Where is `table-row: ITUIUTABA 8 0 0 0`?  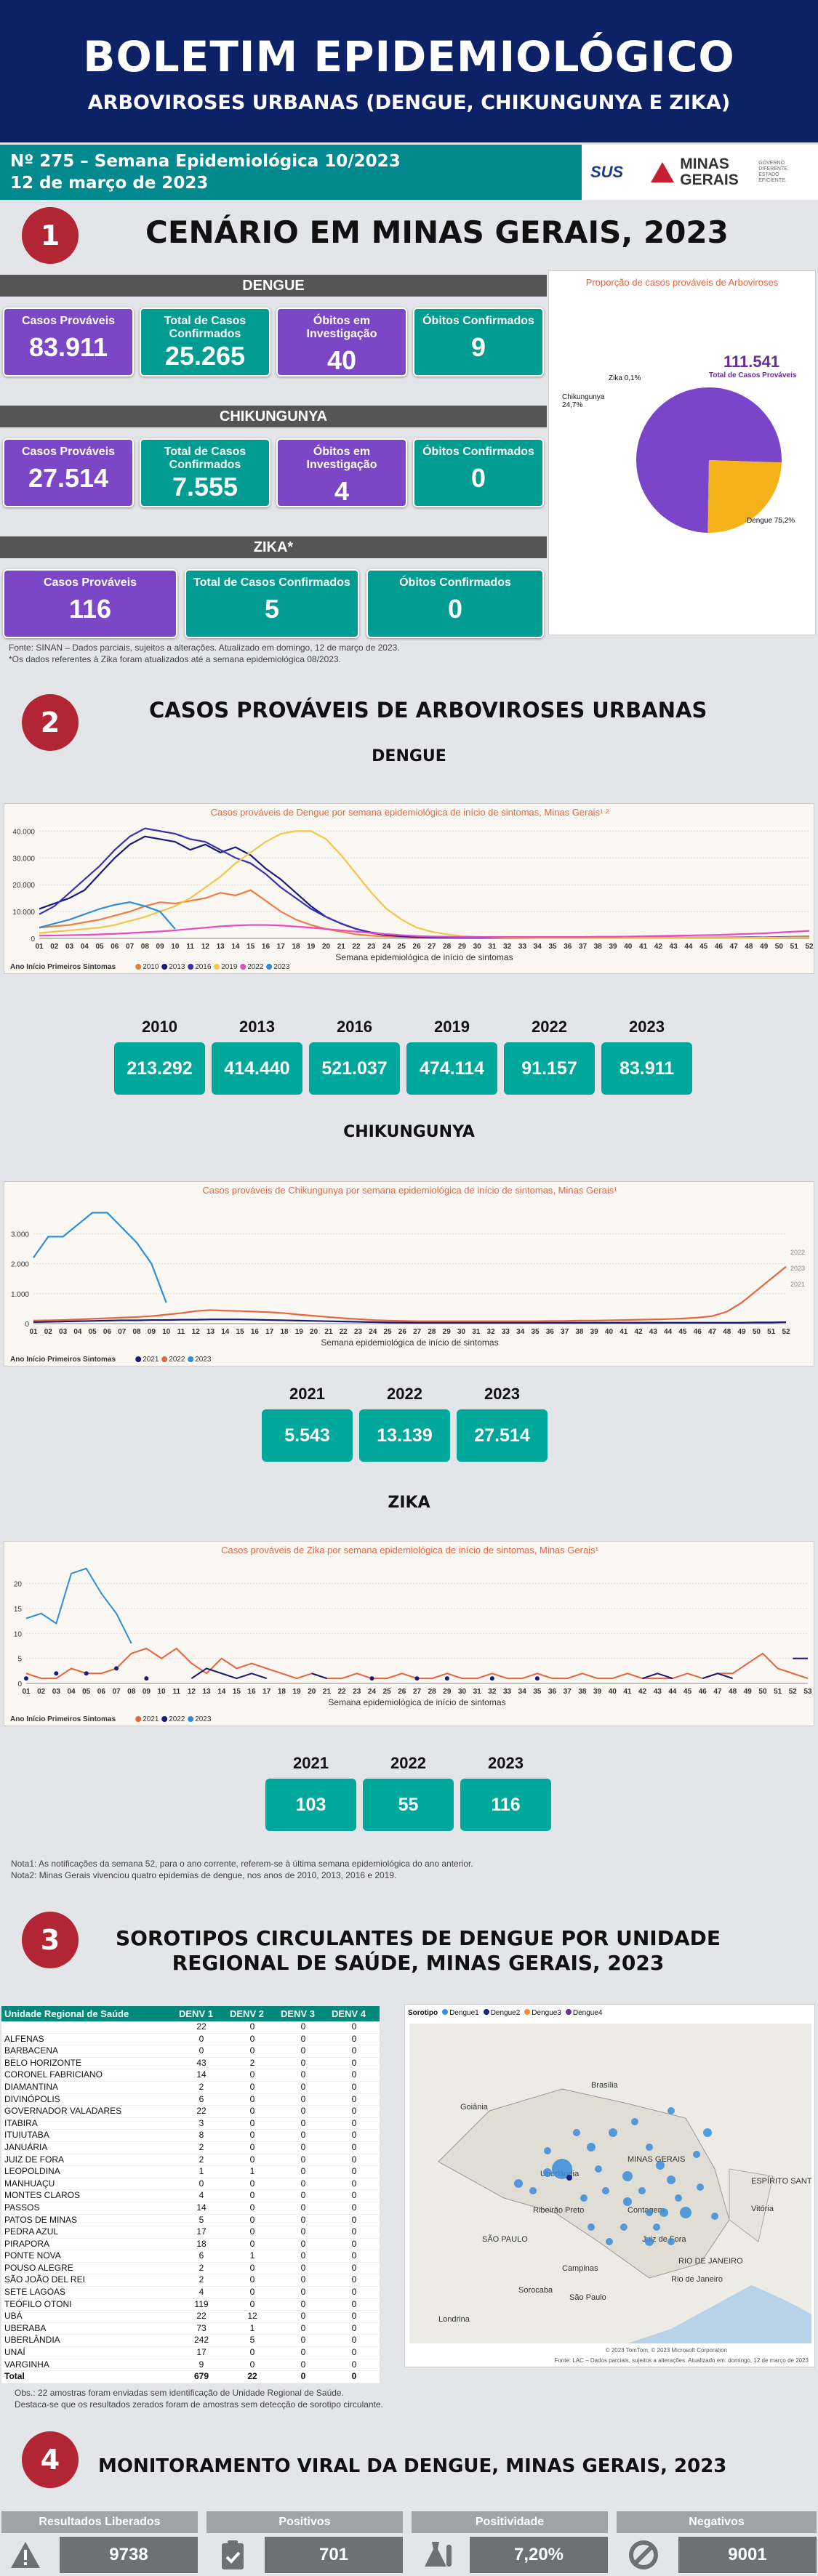 table-row: ITUIUTABA 8 0 0 0 is located at coordinates (190, 2135).